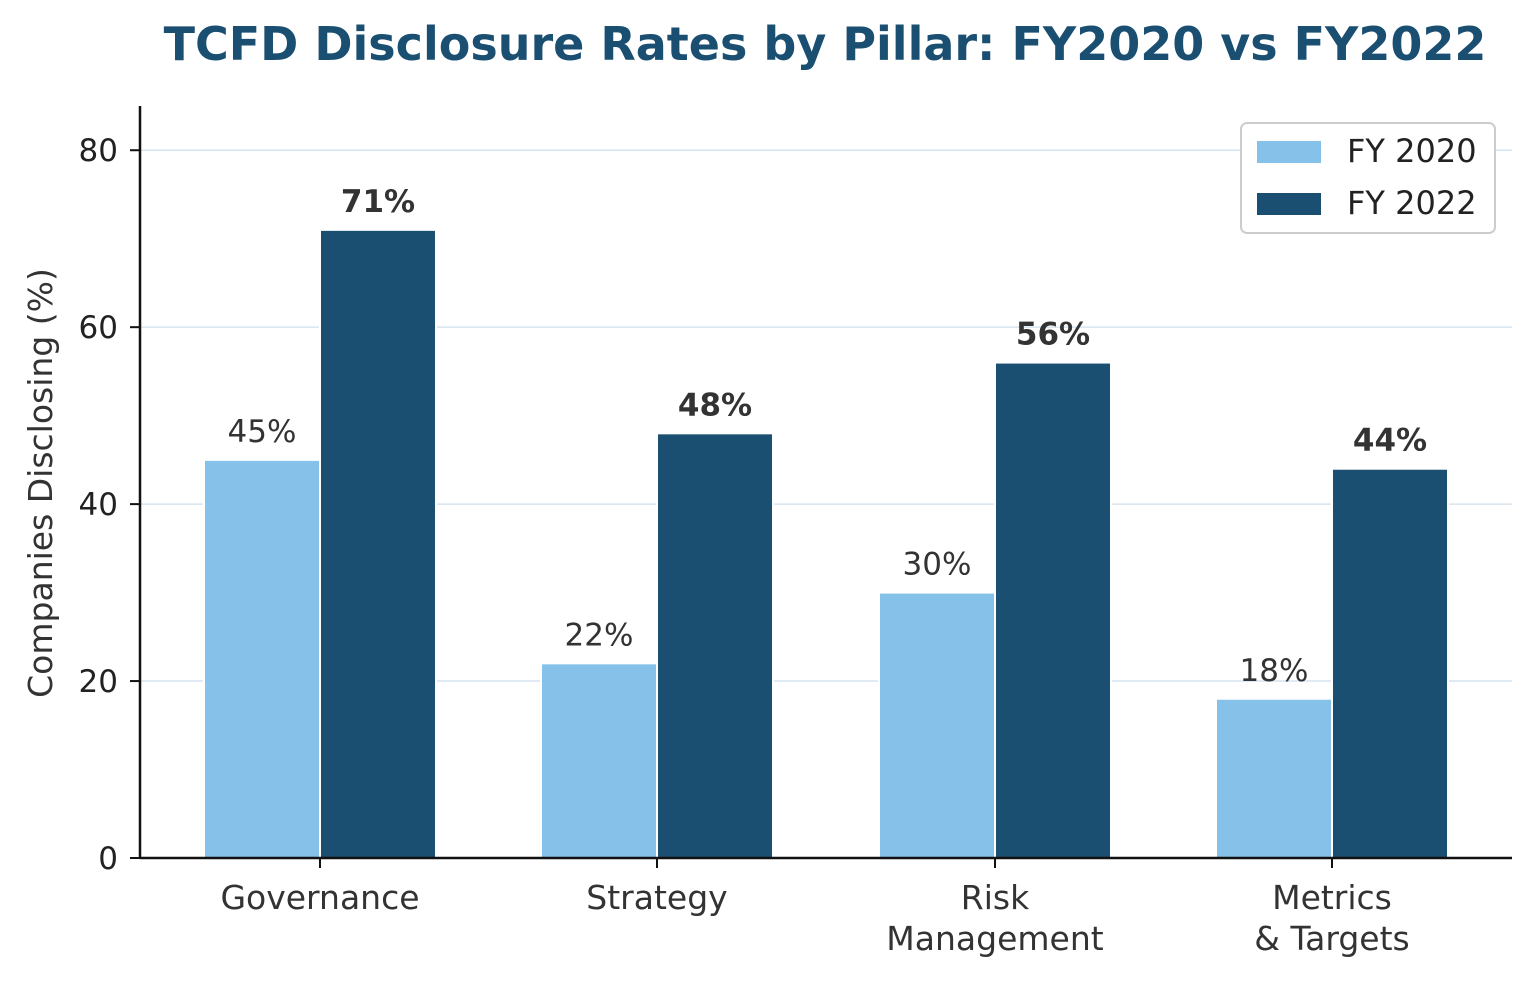  Describe the element at coordinates (995, 897) in the screenshot. I see `x-tick-label-line: Risk` at that location.